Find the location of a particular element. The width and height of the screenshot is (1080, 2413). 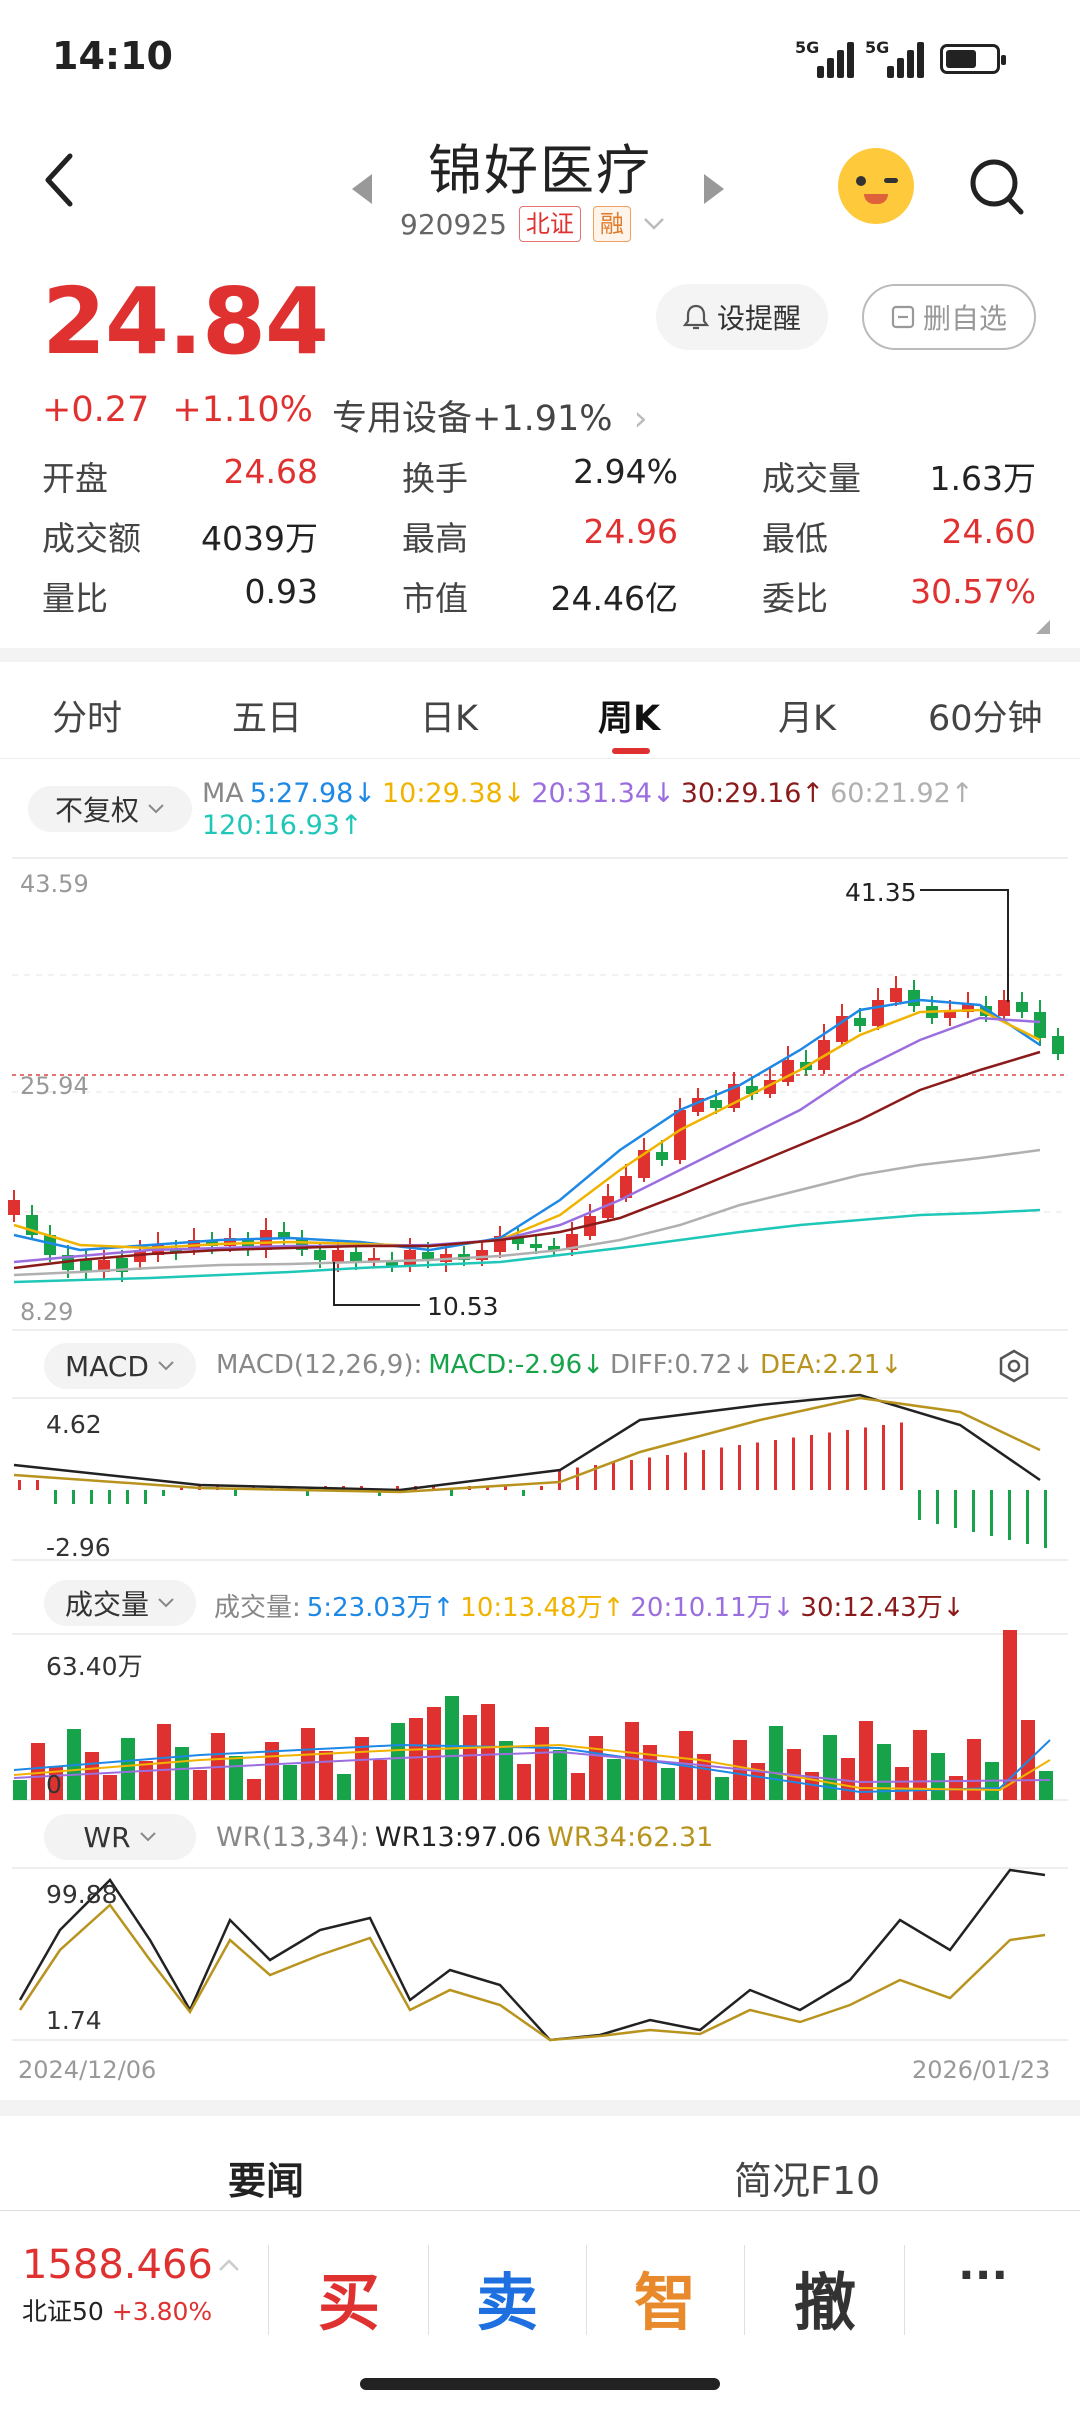

tab-period-3: 周K is located at coordinates (629, 719).